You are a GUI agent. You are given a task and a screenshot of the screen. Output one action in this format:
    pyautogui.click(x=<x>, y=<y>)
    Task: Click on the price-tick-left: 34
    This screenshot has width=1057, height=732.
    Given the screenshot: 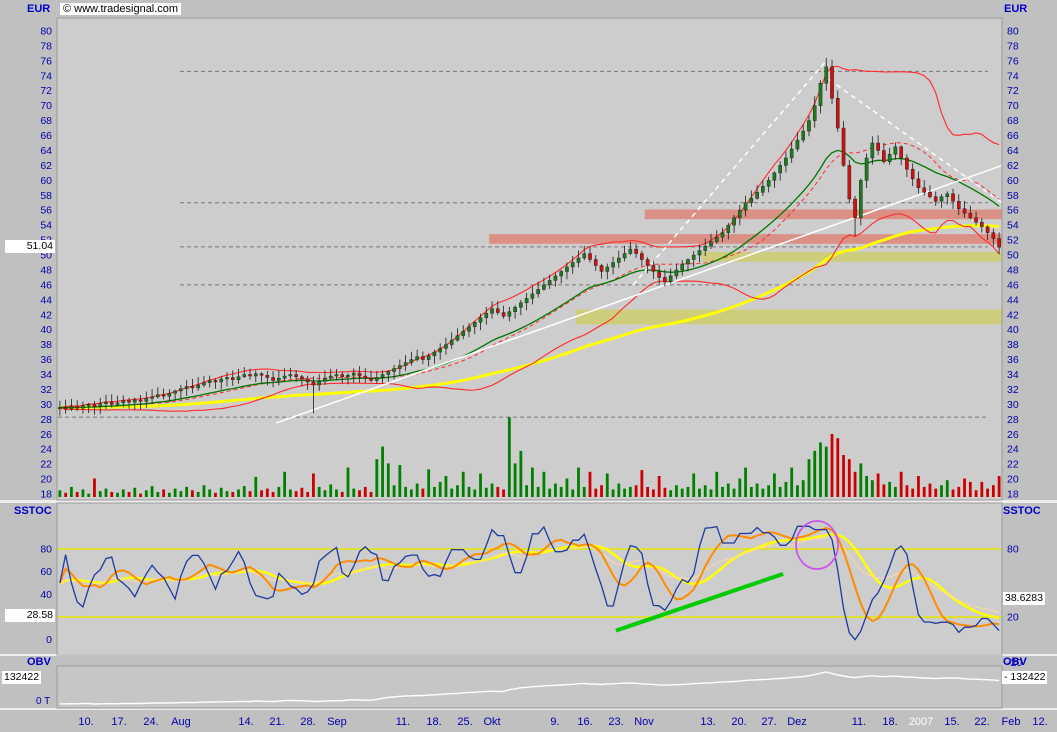 What is the action you would take?
    pyautogui.click(x=46, y=375)
    